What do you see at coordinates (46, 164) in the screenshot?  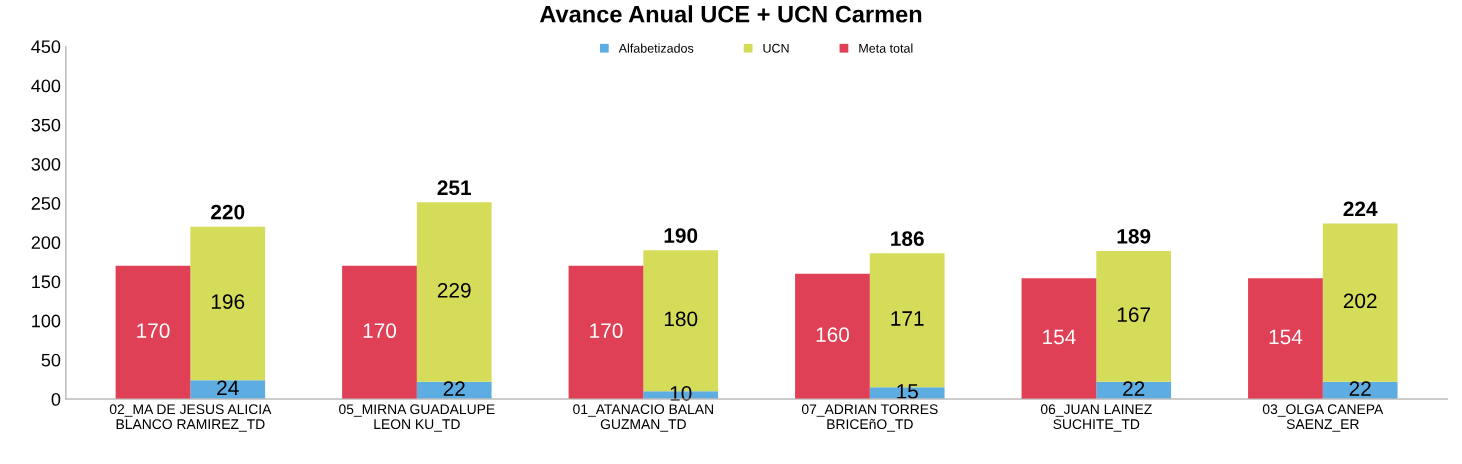 I see `y-tick-label: 300` at bounding box center [46, 164].